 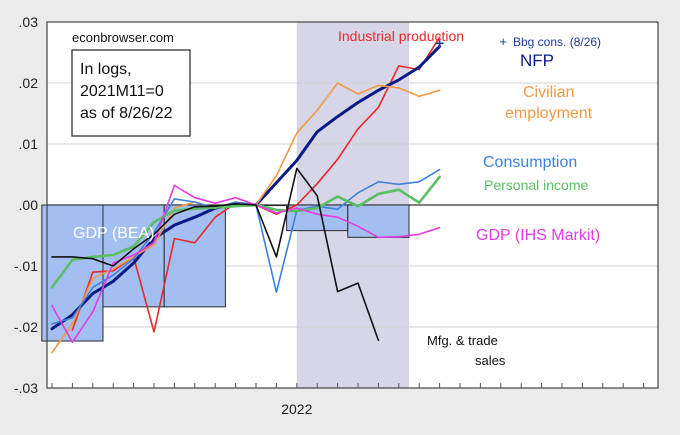 What do you see at coordinates (538, 235) in the screenshot?
I see `label-gdp-ihs-markit: GDP (IHS Markit)` at bounding box center [538, 235].